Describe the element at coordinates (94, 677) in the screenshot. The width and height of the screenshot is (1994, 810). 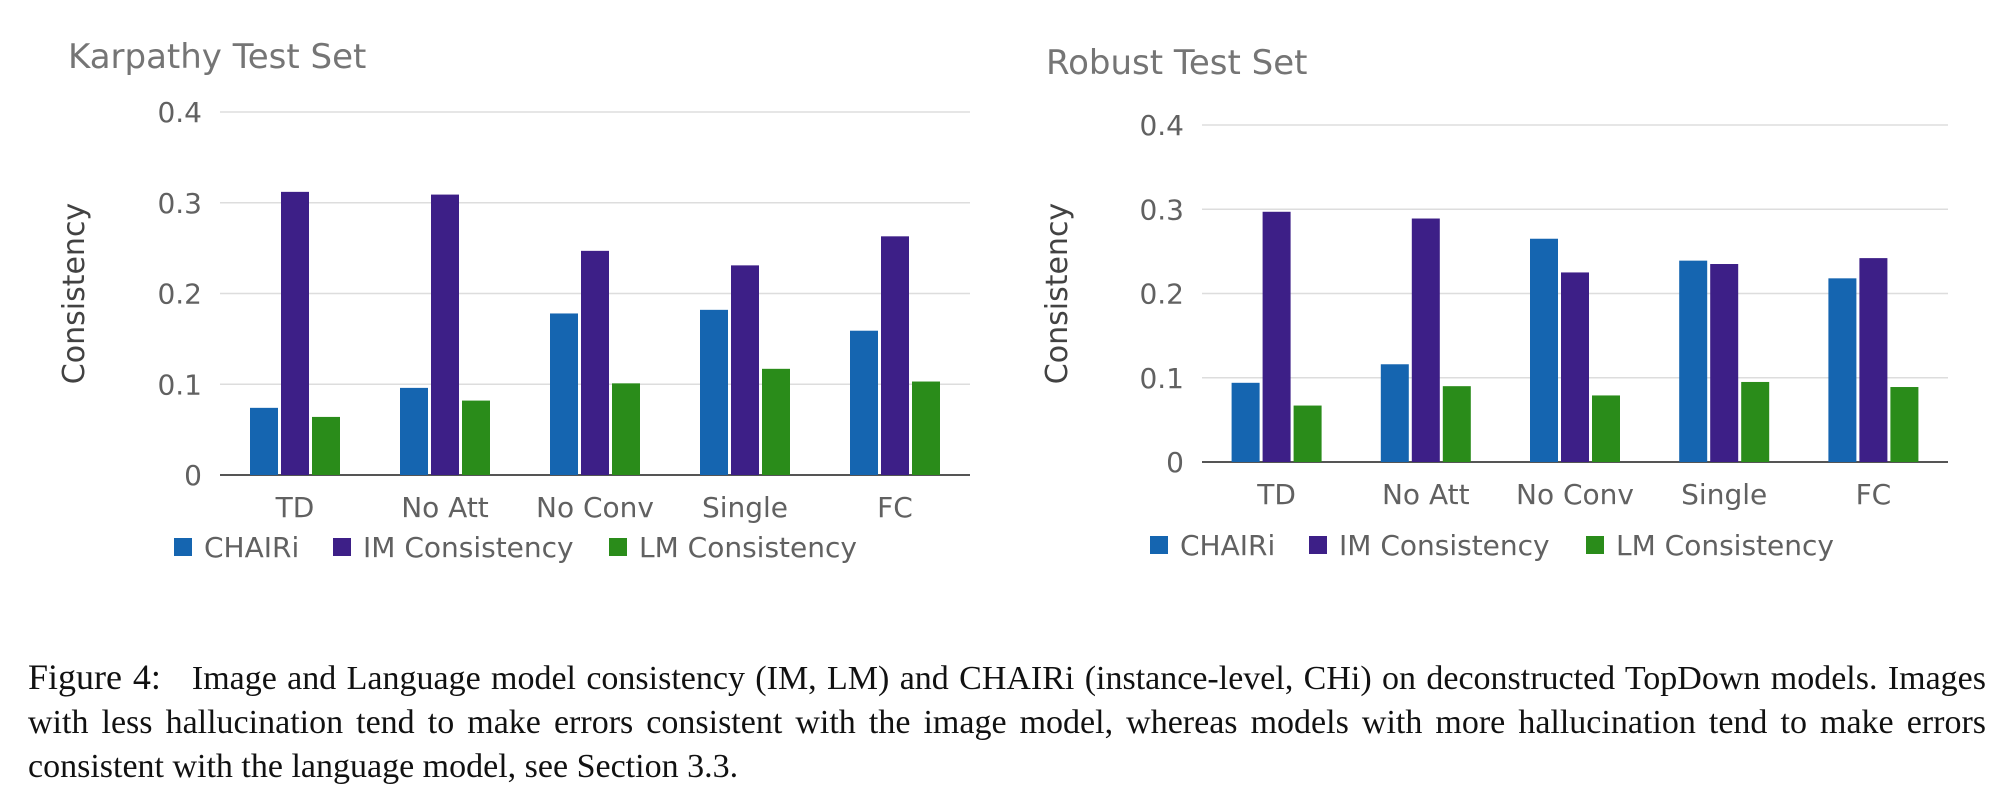
I see `figure-label: Figure 4:` at that location.